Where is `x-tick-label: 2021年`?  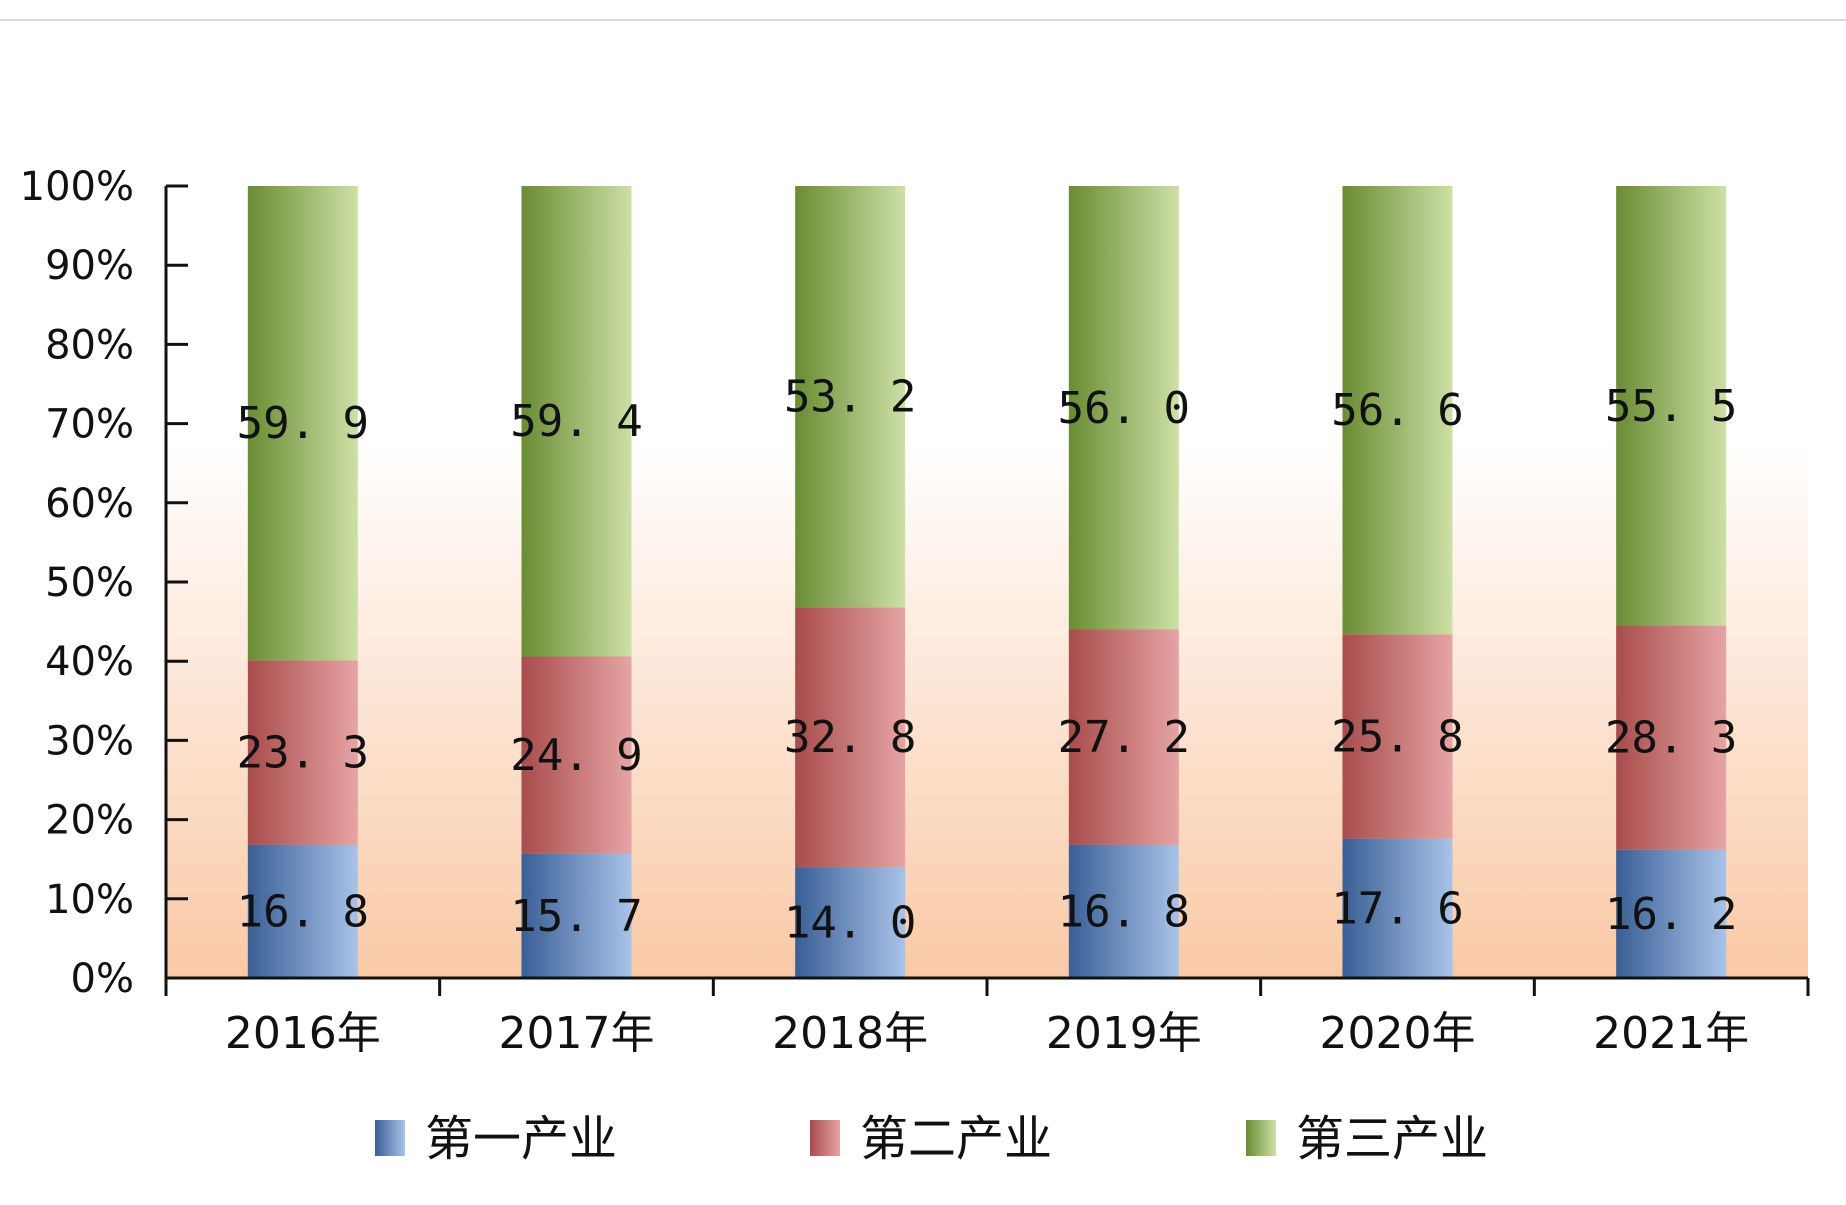
x-tick-label: 2021年 is located at coordinates (1671, 1033).